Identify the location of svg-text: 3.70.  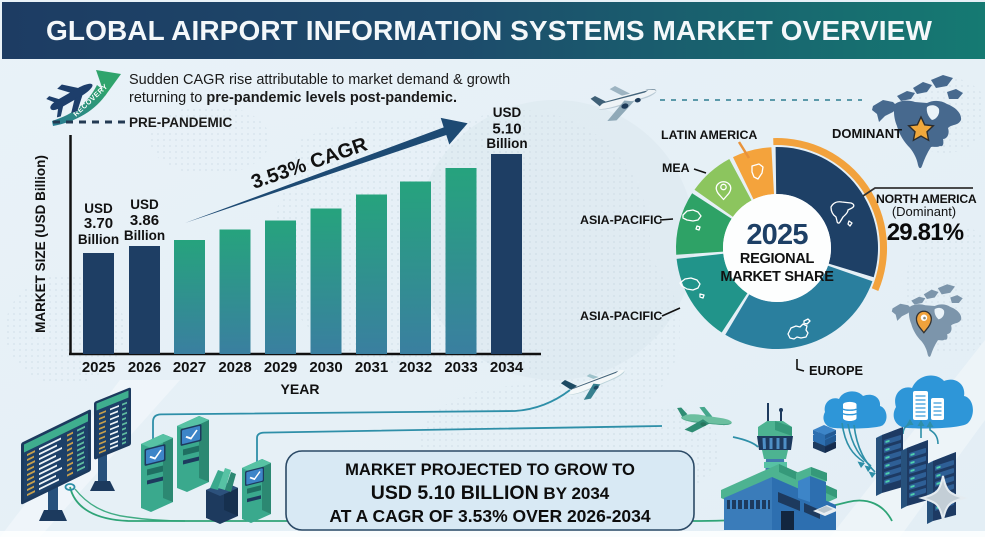
(98, 223).